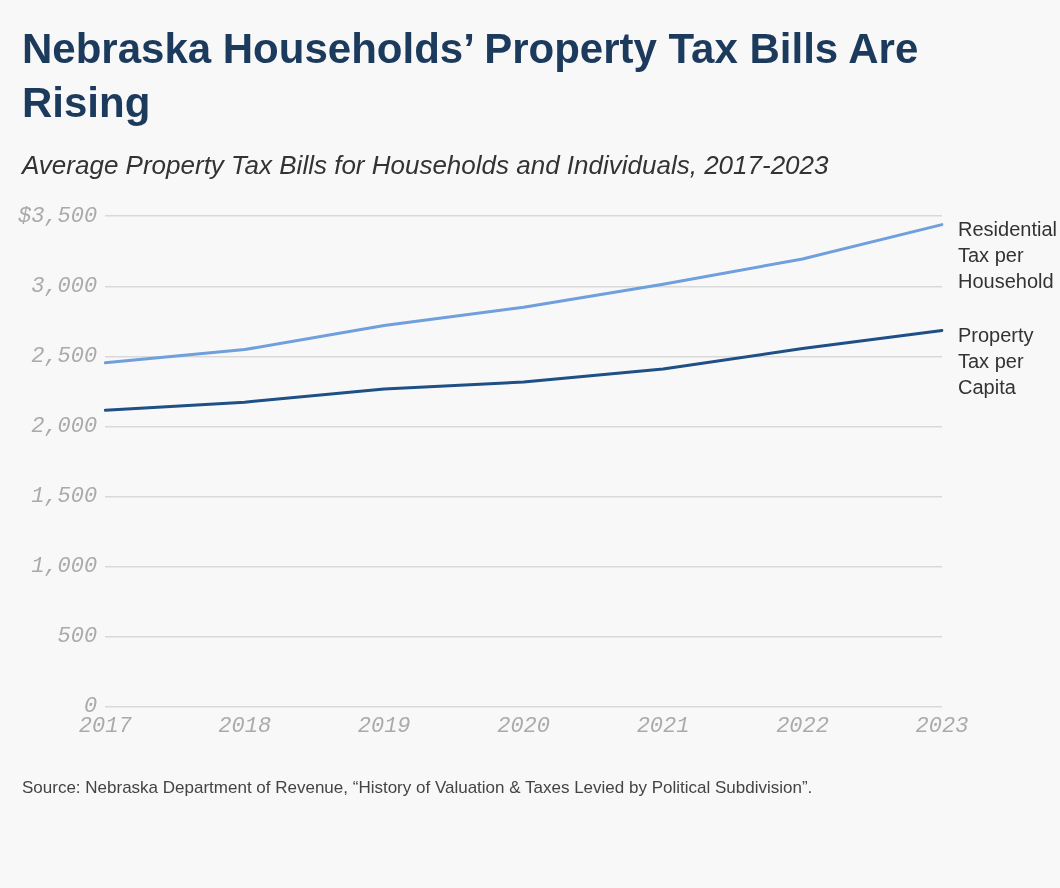 Image resolution: width=1060 pixels, height=888 pixels. I want to click on x-tick-label: 2021, so click(663, 726).